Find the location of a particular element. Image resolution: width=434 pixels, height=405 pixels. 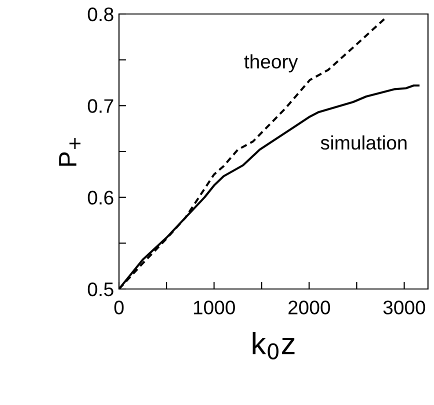

y-tick-label: 0.5 is located at coordinates (101, 289).